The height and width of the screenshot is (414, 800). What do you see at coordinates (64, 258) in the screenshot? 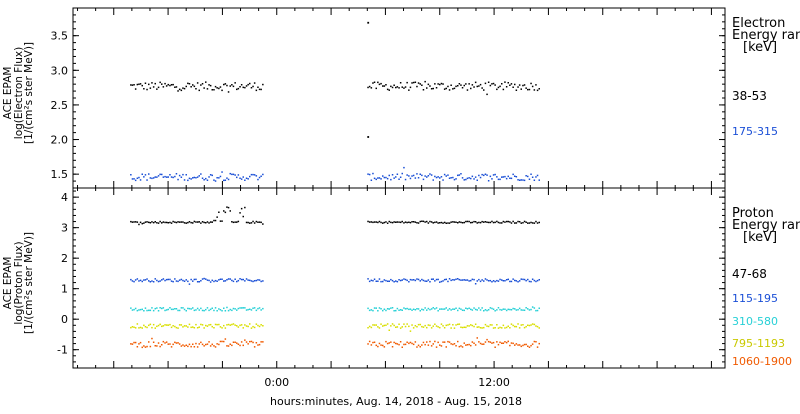
I see `ytick-label-proton: 2` at bounding box center [64, 258].